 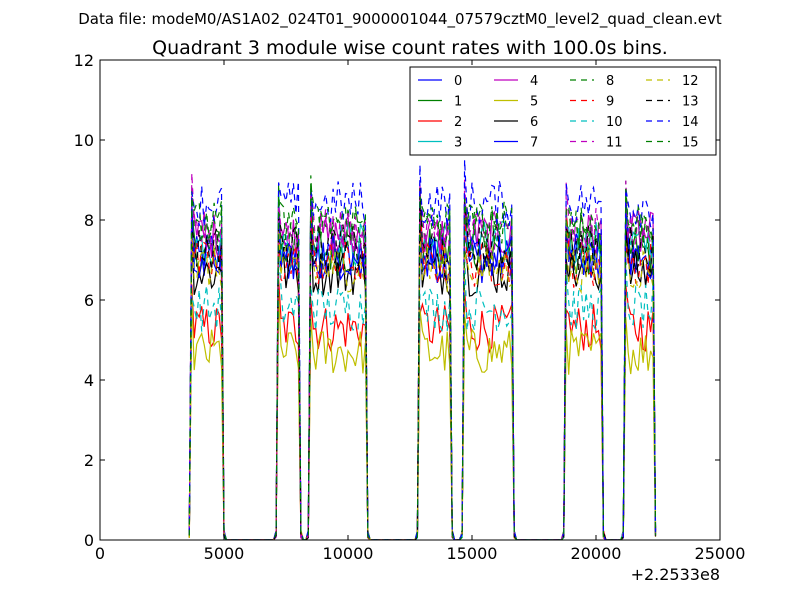 I want to click on legend-label-3: 3, so click(x=458, y=143).